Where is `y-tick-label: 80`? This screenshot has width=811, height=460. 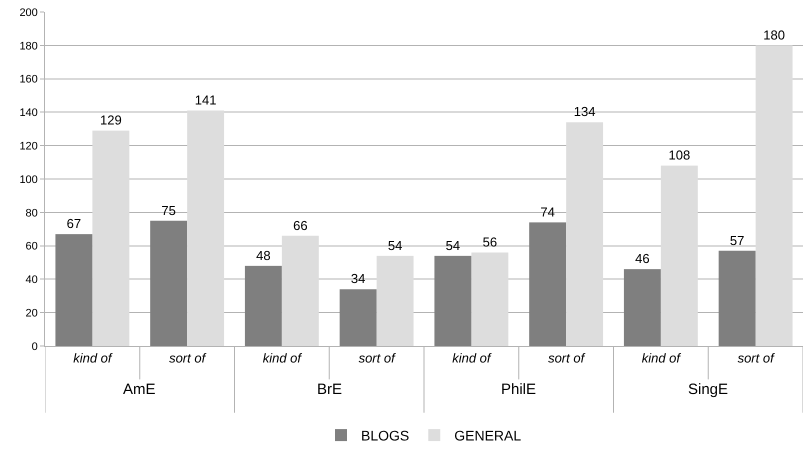 y-tick-label: 80 is located at coordinates (32, 213).